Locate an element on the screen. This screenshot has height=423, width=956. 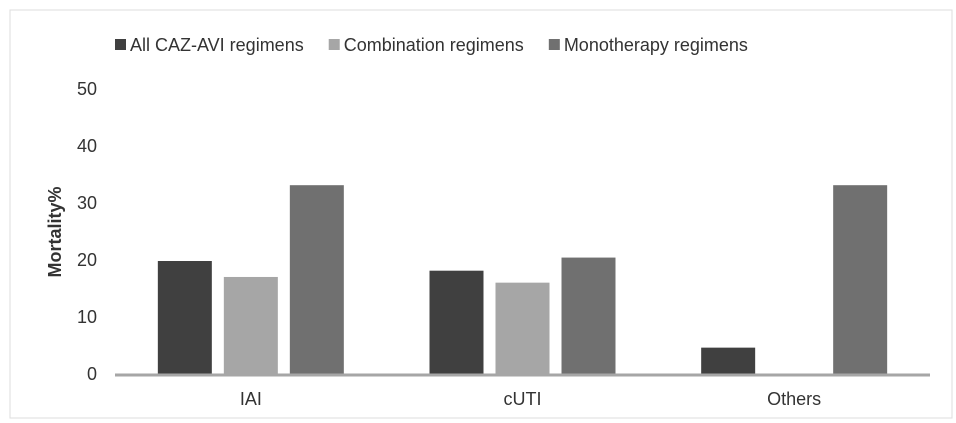
y-tick-label: 10 is located at coordinates (87, 317).